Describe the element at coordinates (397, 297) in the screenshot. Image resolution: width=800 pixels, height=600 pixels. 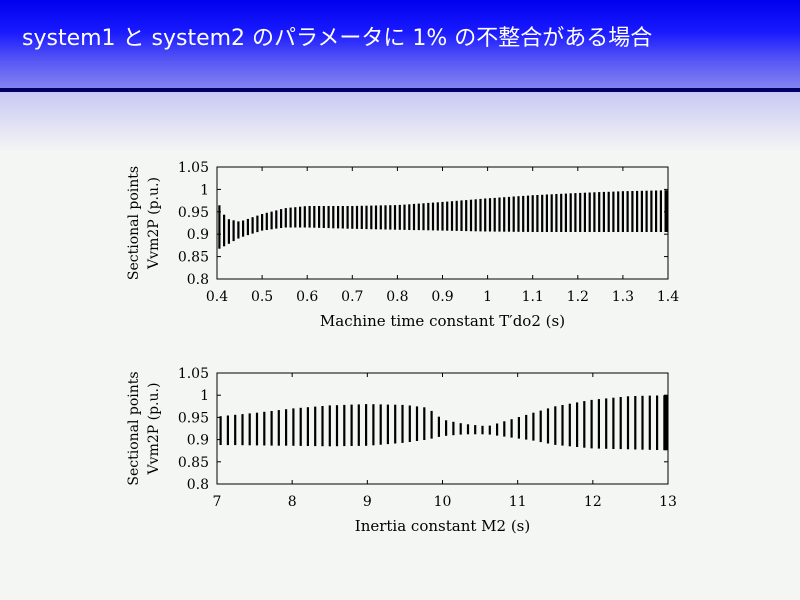
I see `x-tick-label: 0.8` at that location.